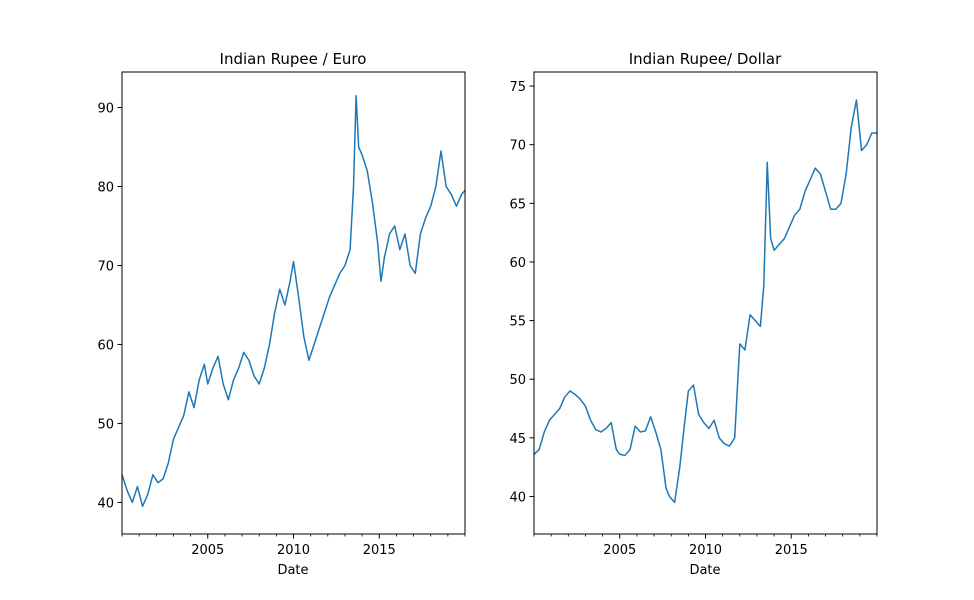 This screenshot has height=600, width=974. Describe the element at coordinates (517, 322) in the screenshot. I see `y-tick-label: 55` at that location.